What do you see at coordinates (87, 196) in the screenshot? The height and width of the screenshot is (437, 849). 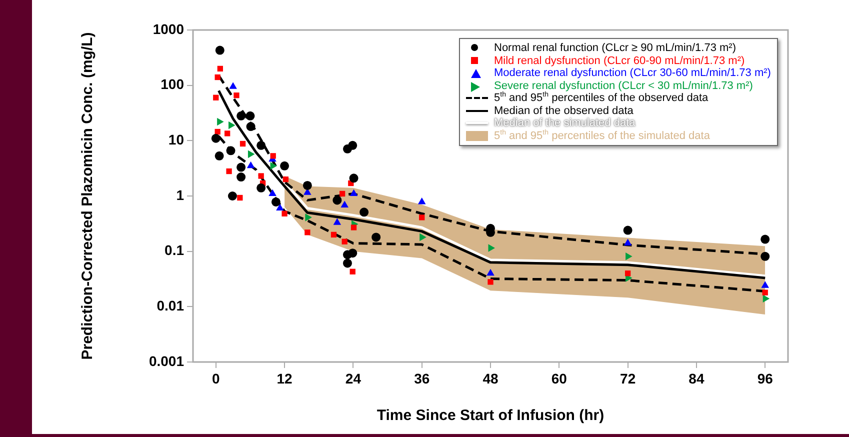 I see `y-axis-title: Prediction-Corrected Plazomicin Conc. (mg/L)` at bounding box center [87, 196].